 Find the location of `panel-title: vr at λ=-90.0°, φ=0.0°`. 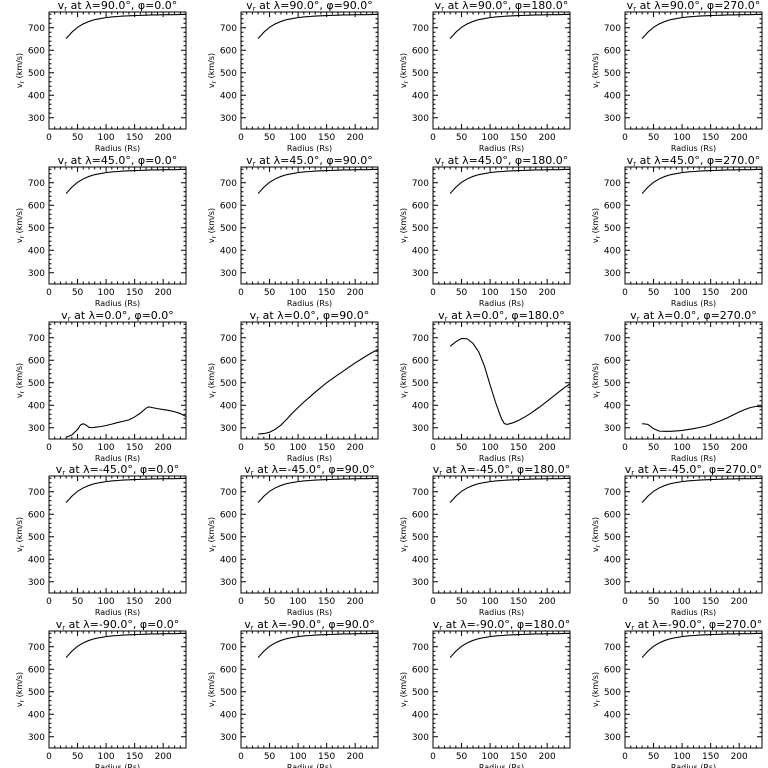

panel-title: vr at λ=-90.0°, φ=0.0° is located at coordinates (118, 625).